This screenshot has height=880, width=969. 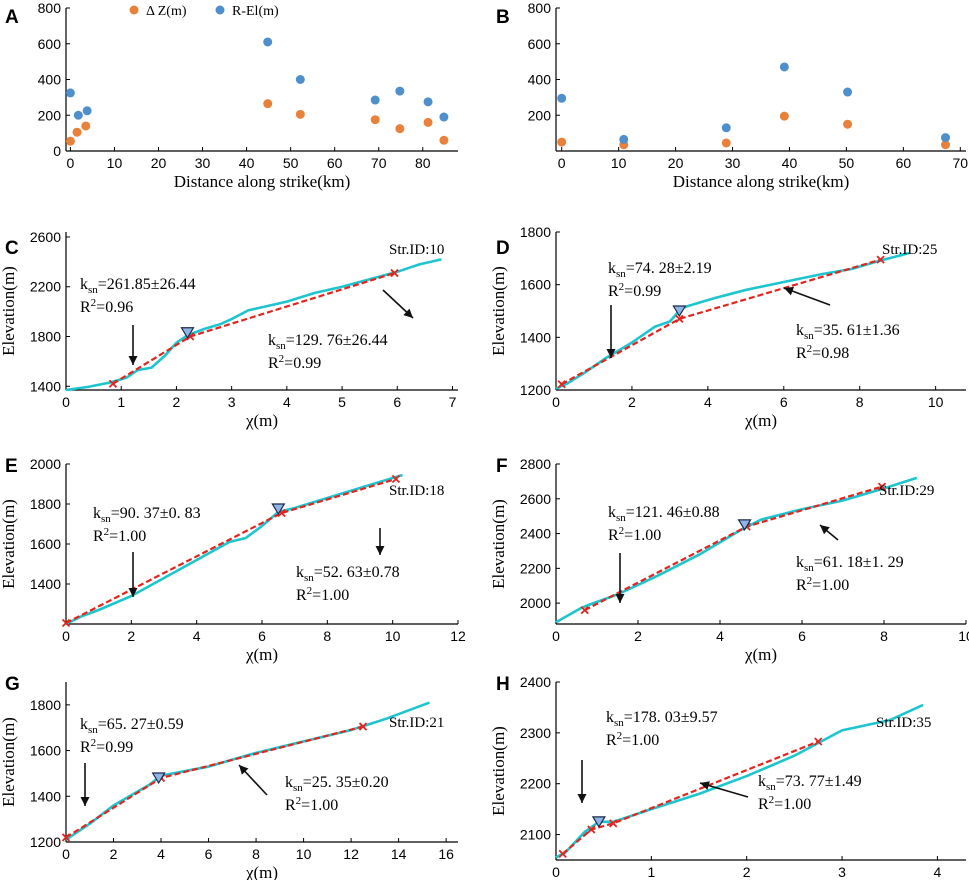 What do you see at coordinates (12, 248) in the screenshot?
I see `panel-label-c: C` at bounding box center [12, 248].